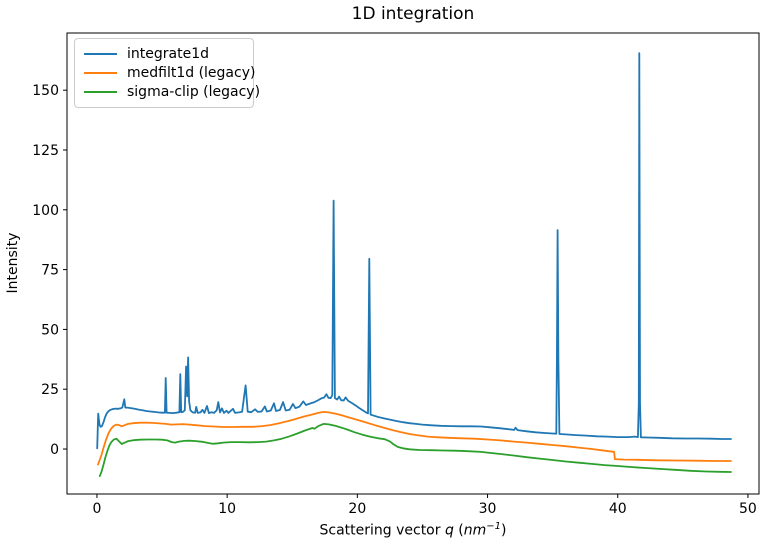  I want to click on y-tick-label: 100, so click(45, 211).